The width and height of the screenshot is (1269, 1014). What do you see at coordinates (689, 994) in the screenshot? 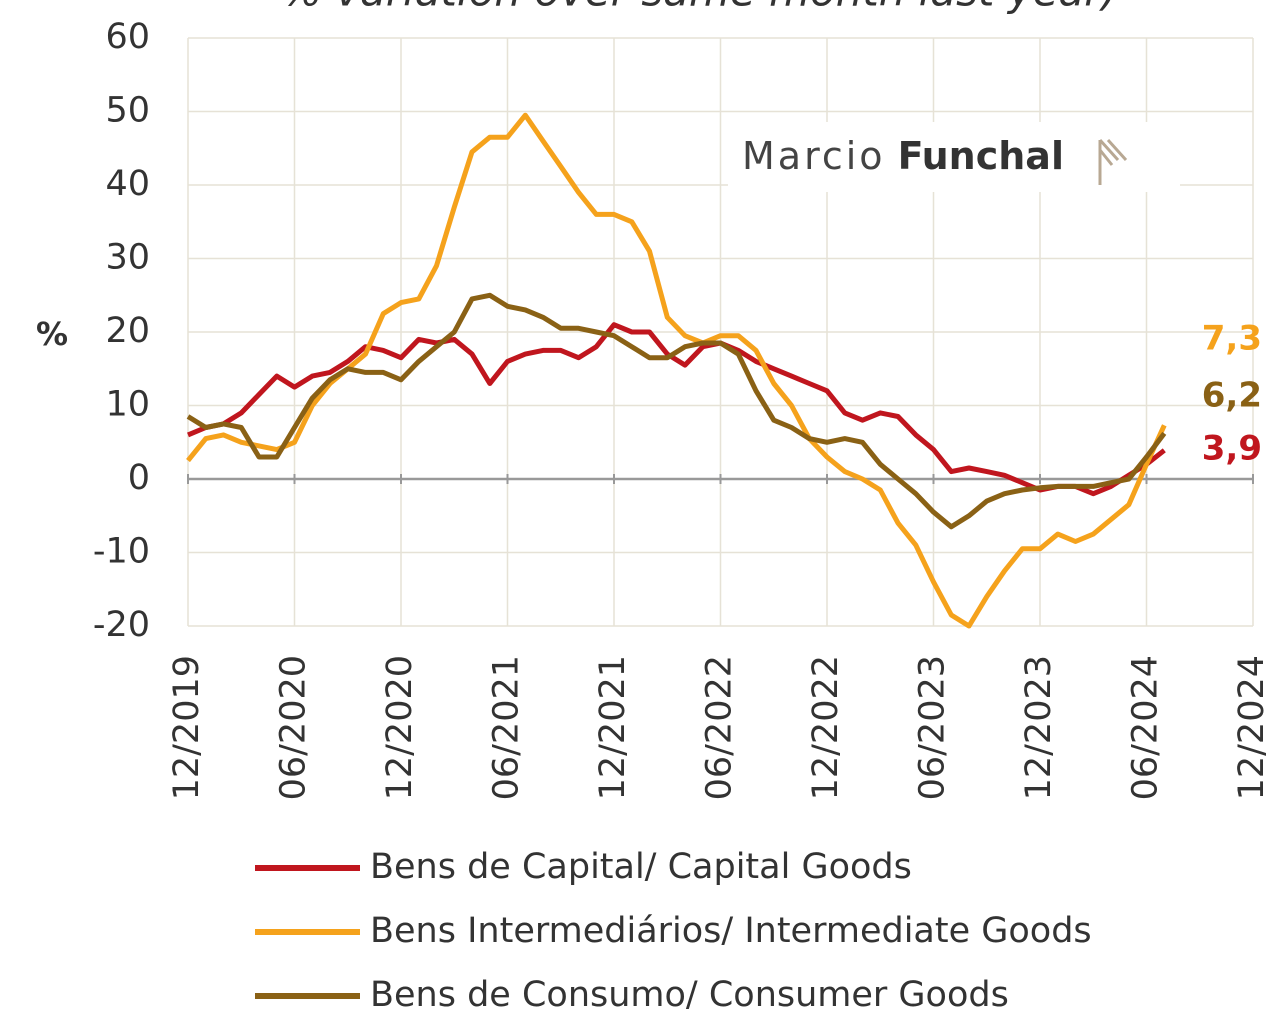
I see `legend-label: Bens de Consumo/ Consumer Goods` at bounding box center [689, 994].